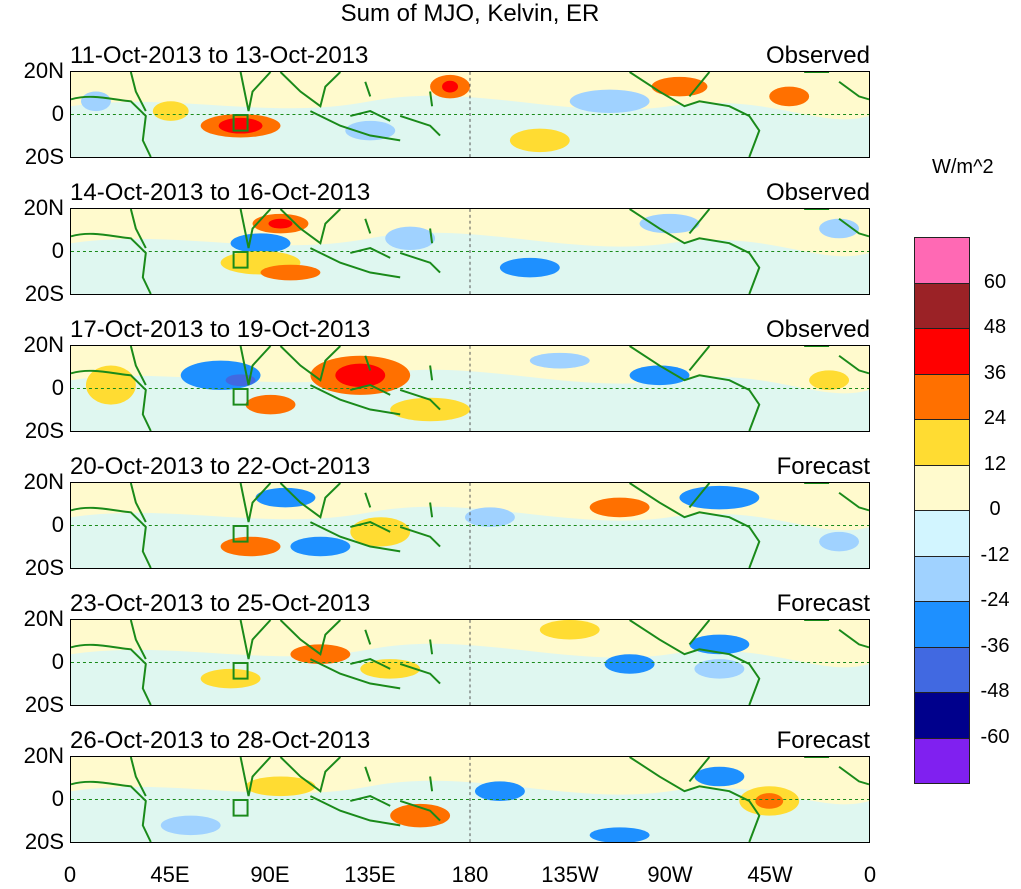 The width and height of the screenshot is (1021, 889). What do you see at coordinates (995, 281) in the screenshot?
I see `colorbar-label: 60` at bounding box center [995, 281].